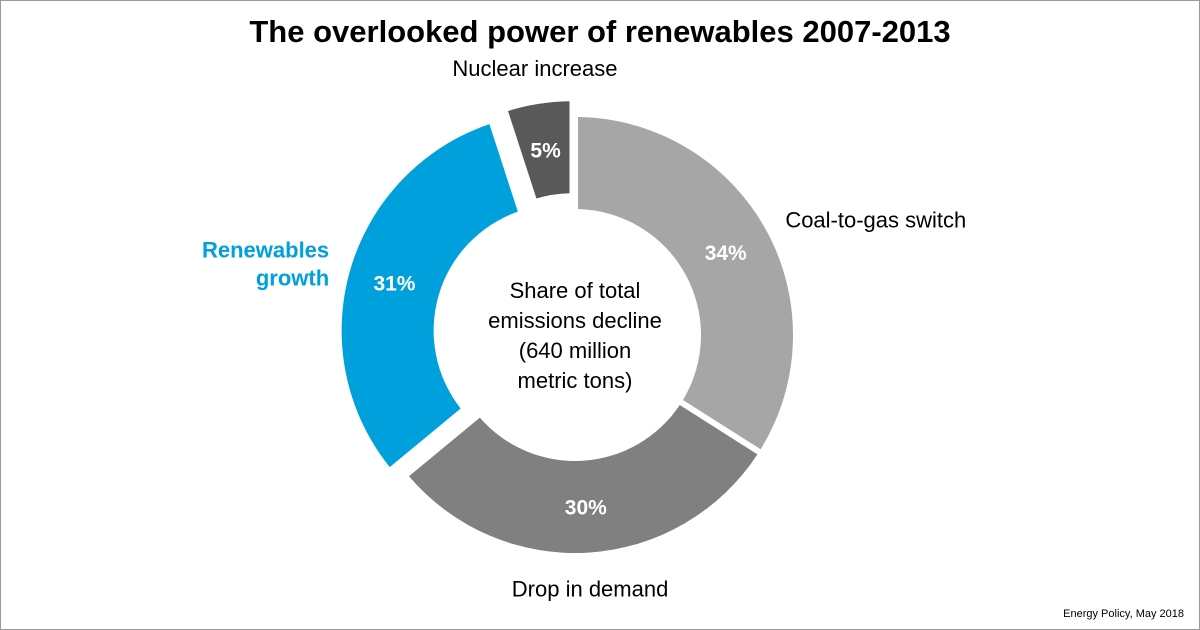 Image resolution: width=1200 pixels, height=630 pixels. What do you see at coordinates (545, 150) in the screenshot?
I see `value-label-nuclear-increase: 5%` at bounding box center [545, 150].